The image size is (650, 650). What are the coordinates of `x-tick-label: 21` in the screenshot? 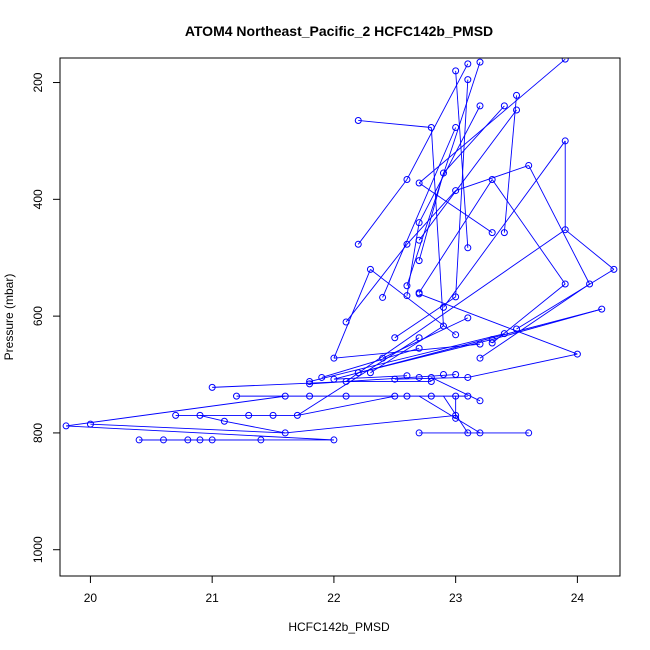 It's located at (212, 598).